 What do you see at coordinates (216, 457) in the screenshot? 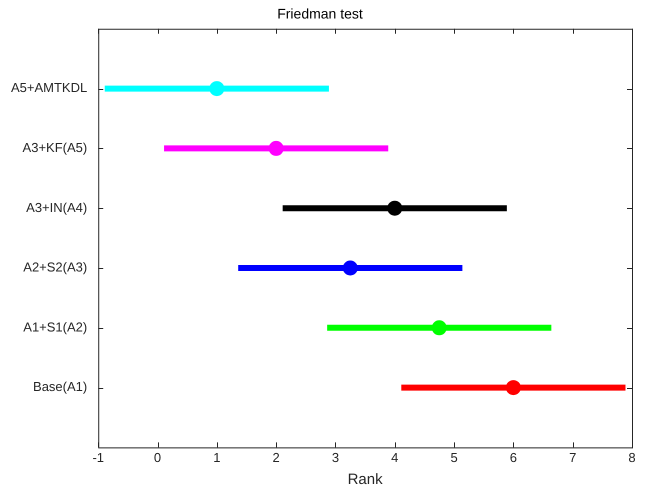
I see `x-tick-label: 1` at bounding box center [216, 457].